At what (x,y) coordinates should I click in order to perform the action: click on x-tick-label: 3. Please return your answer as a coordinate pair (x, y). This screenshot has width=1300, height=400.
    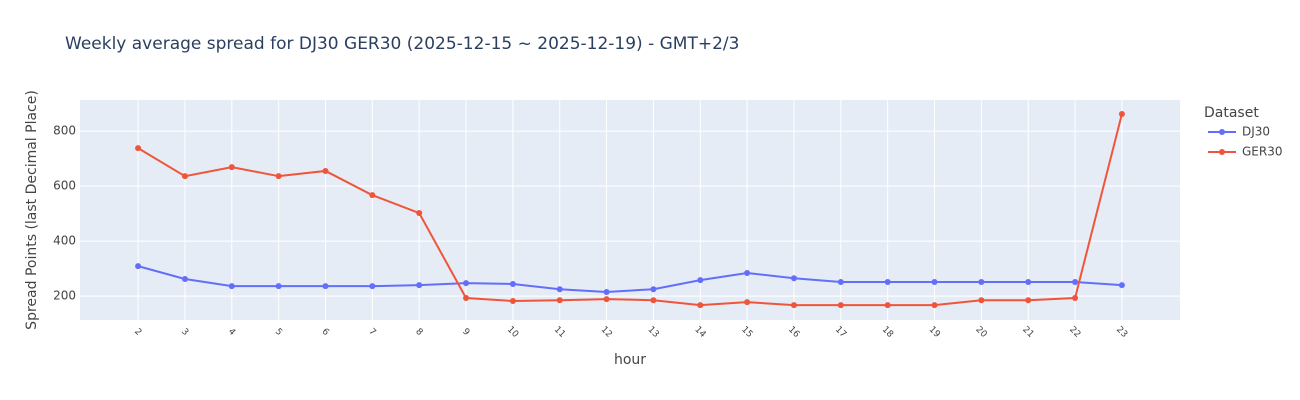
    Looking at the image, I should click on (184, 332).